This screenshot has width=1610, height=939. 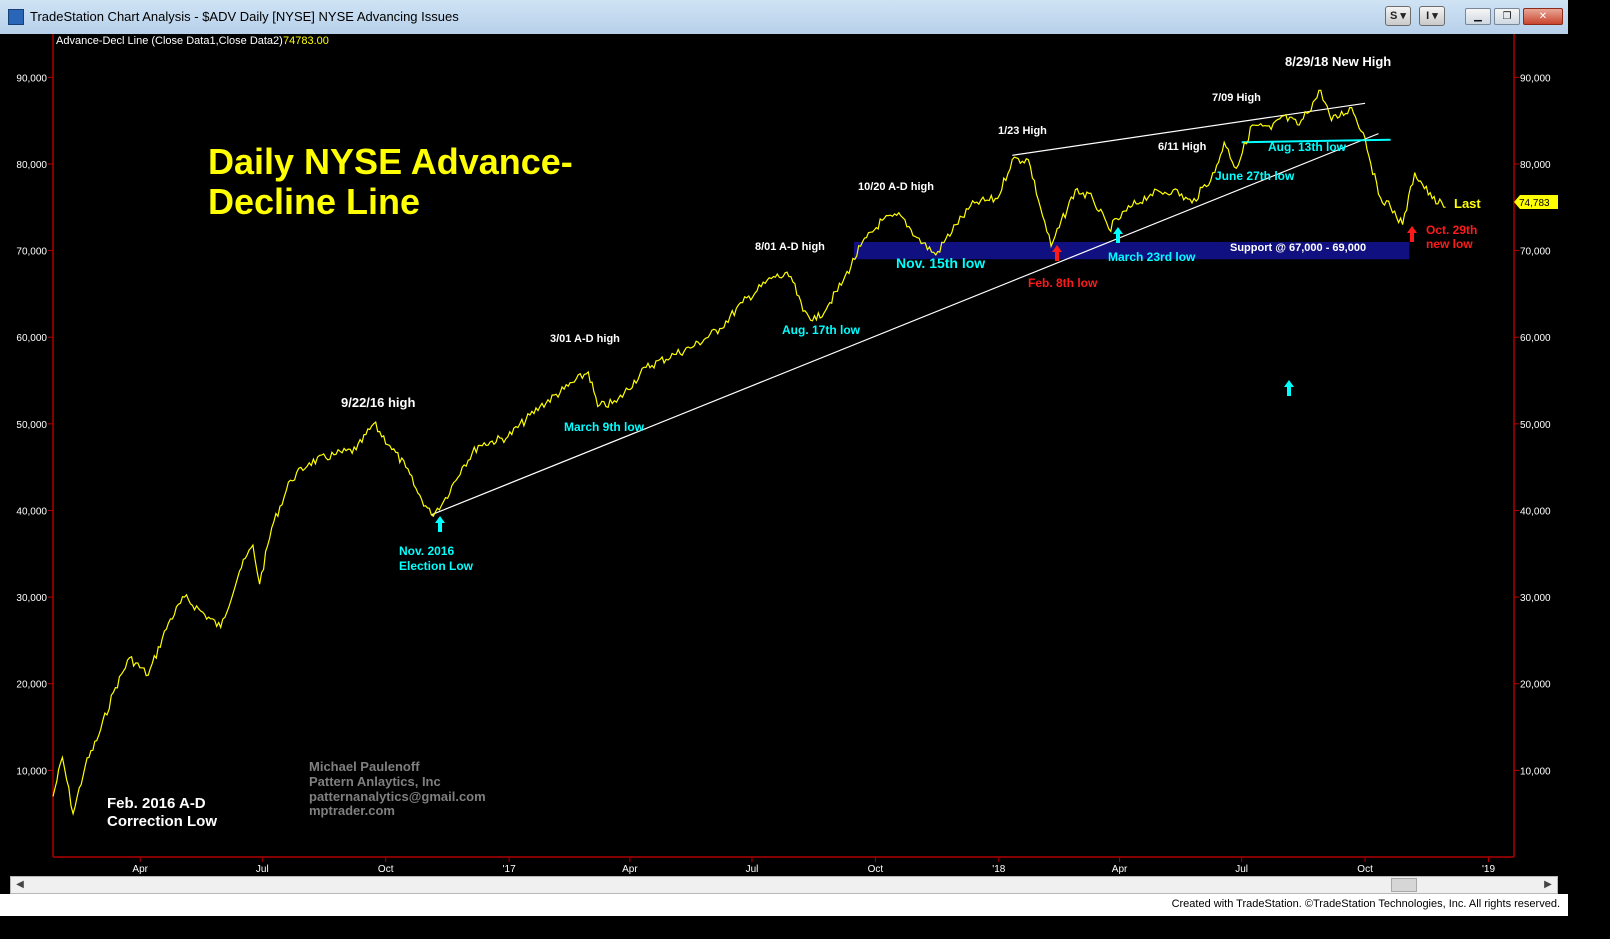 What do you see at coordinates (31, 771) in the screenshot?
I see `y-tick-label-left: 10,000` at bounding box center [31, 771].